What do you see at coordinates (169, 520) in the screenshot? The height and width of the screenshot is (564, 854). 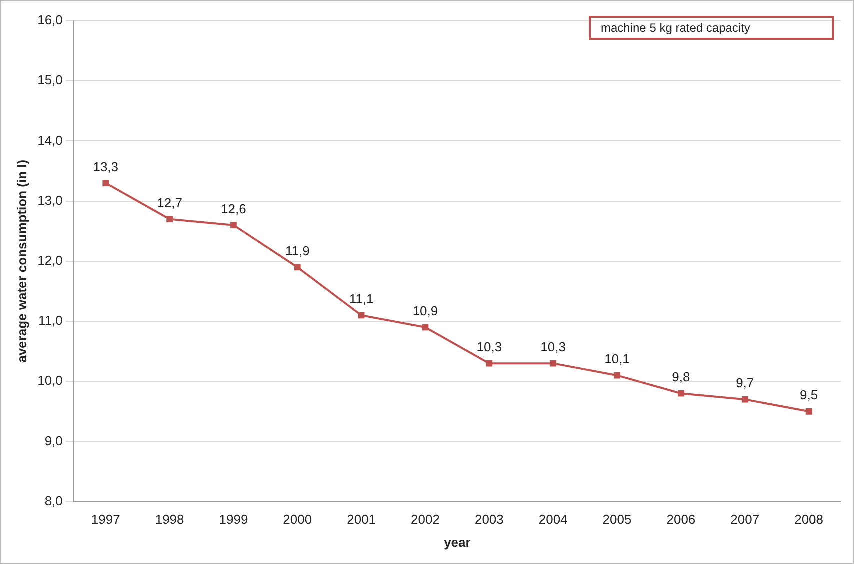 I see `x-tick-label: 1998` at bounding box center [169, 520].